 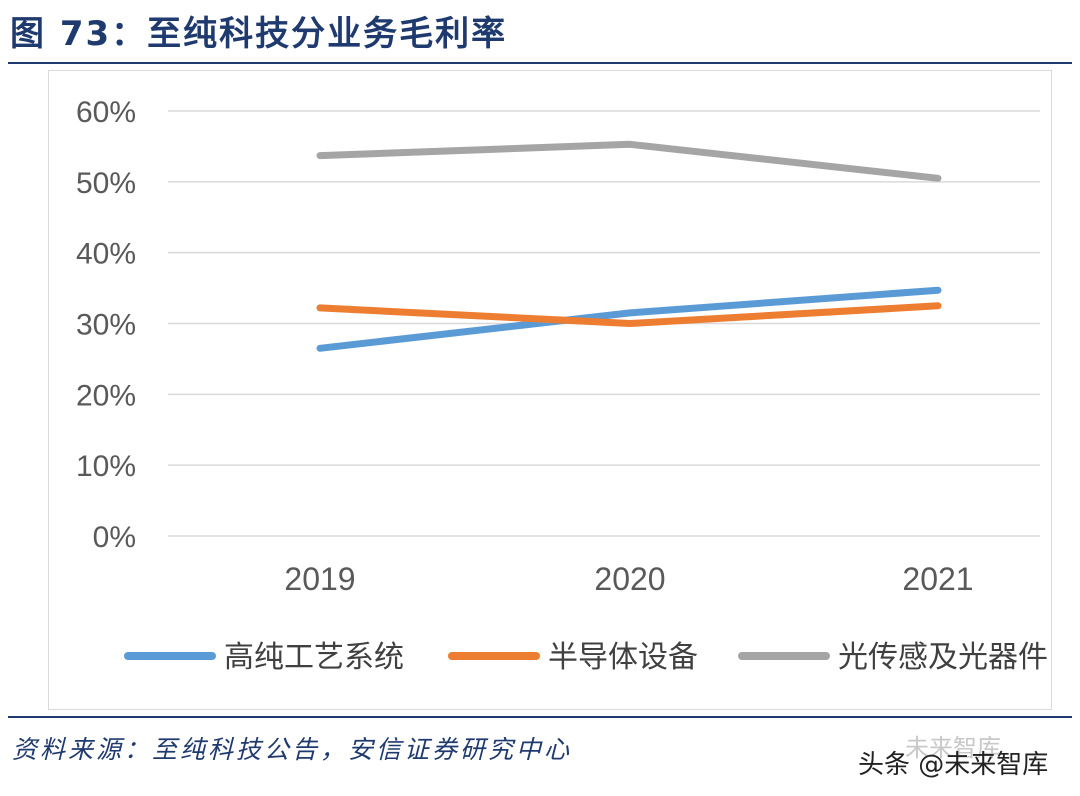 What do you see at coordinates (943, 657) in the screenshot?
I see `legend-label: 光传感及光器件` at bounding box center [943, 657].